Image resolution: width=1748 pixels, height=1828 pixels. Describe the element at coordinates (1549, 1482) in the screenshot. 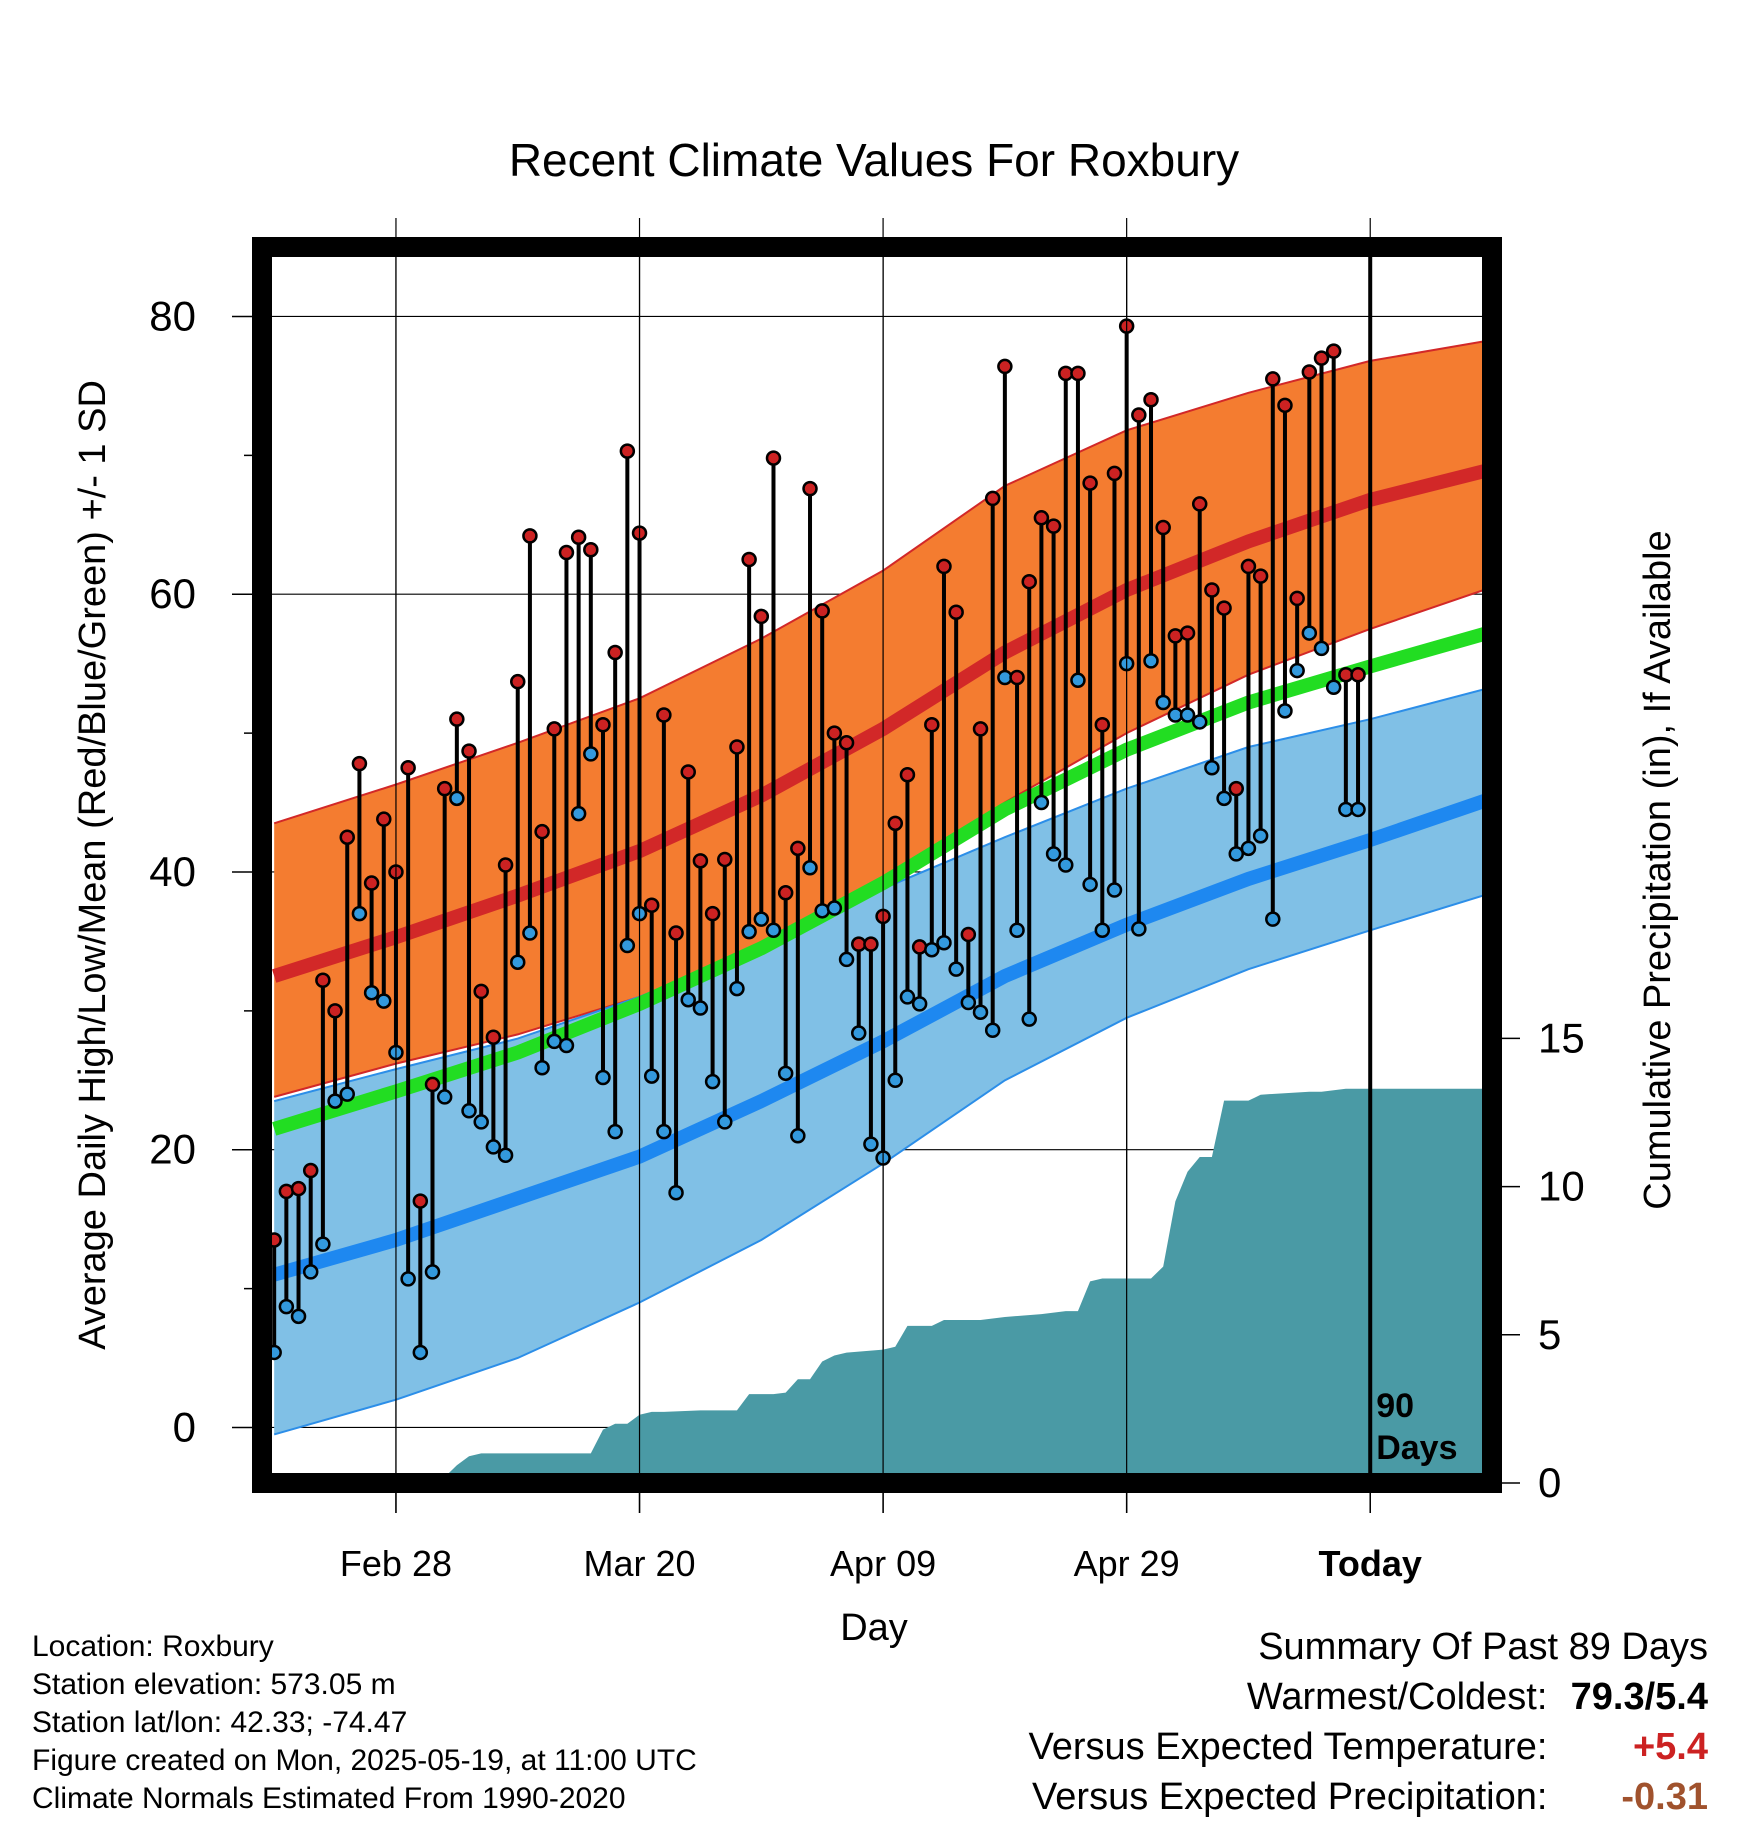

I see `y2-tick-label: 0` at that location.